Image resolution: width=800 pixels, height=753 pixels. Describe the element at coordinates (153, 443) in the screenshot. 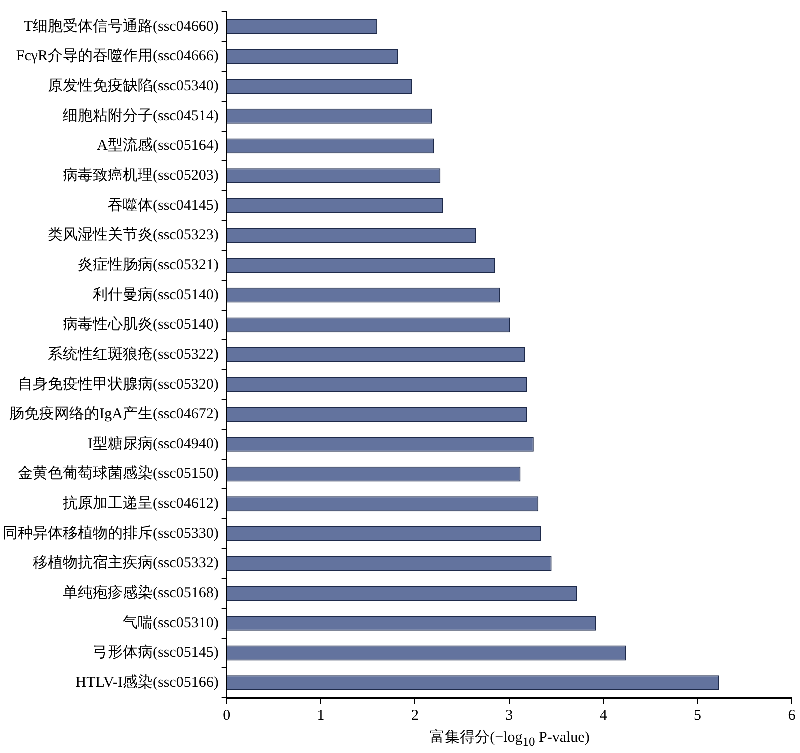

I see `y-tick-label: I型糖尿病(ssc04940)` at that location.